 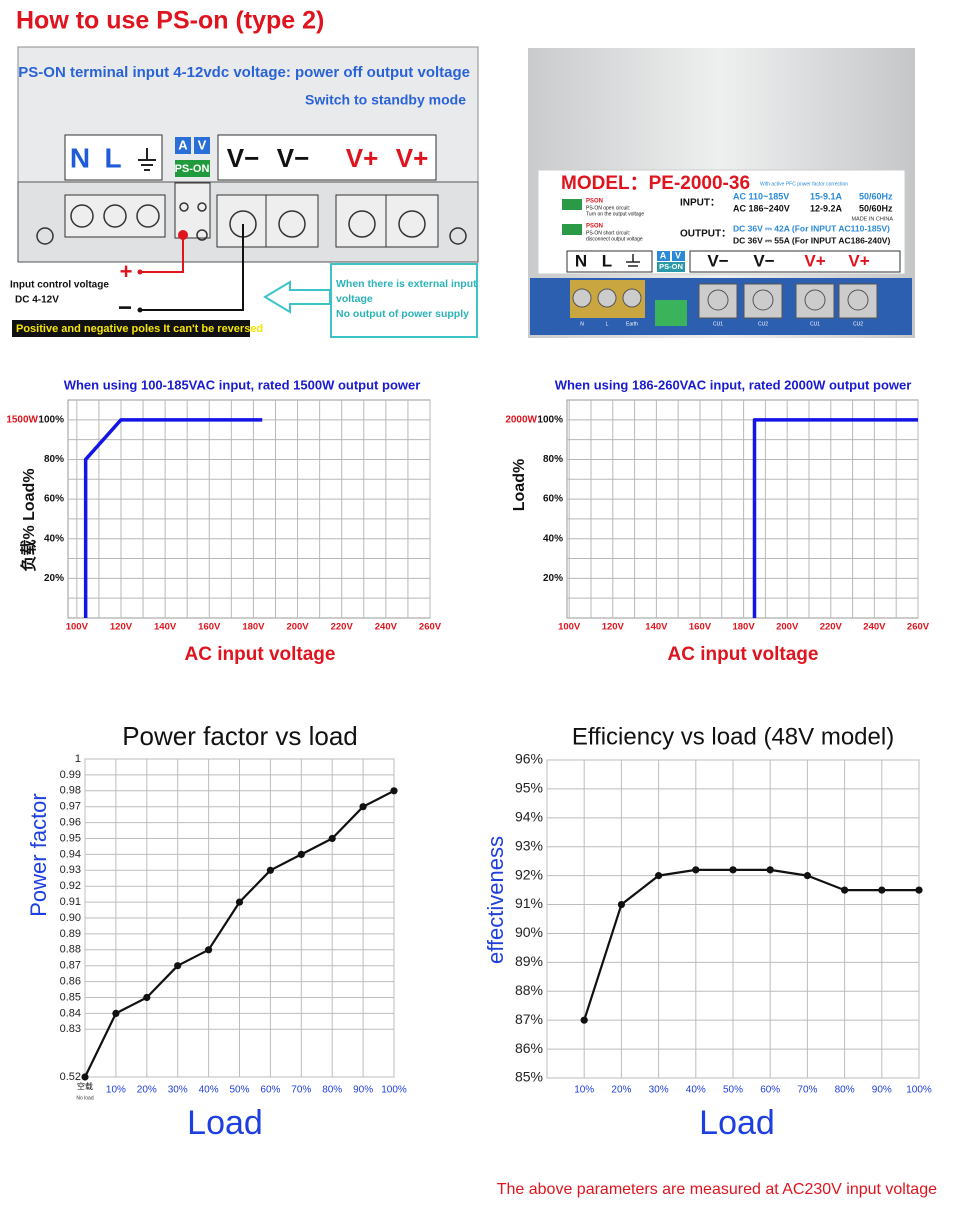 I want to click on y-tick-label: 0.95, so click(x=70, y=838).